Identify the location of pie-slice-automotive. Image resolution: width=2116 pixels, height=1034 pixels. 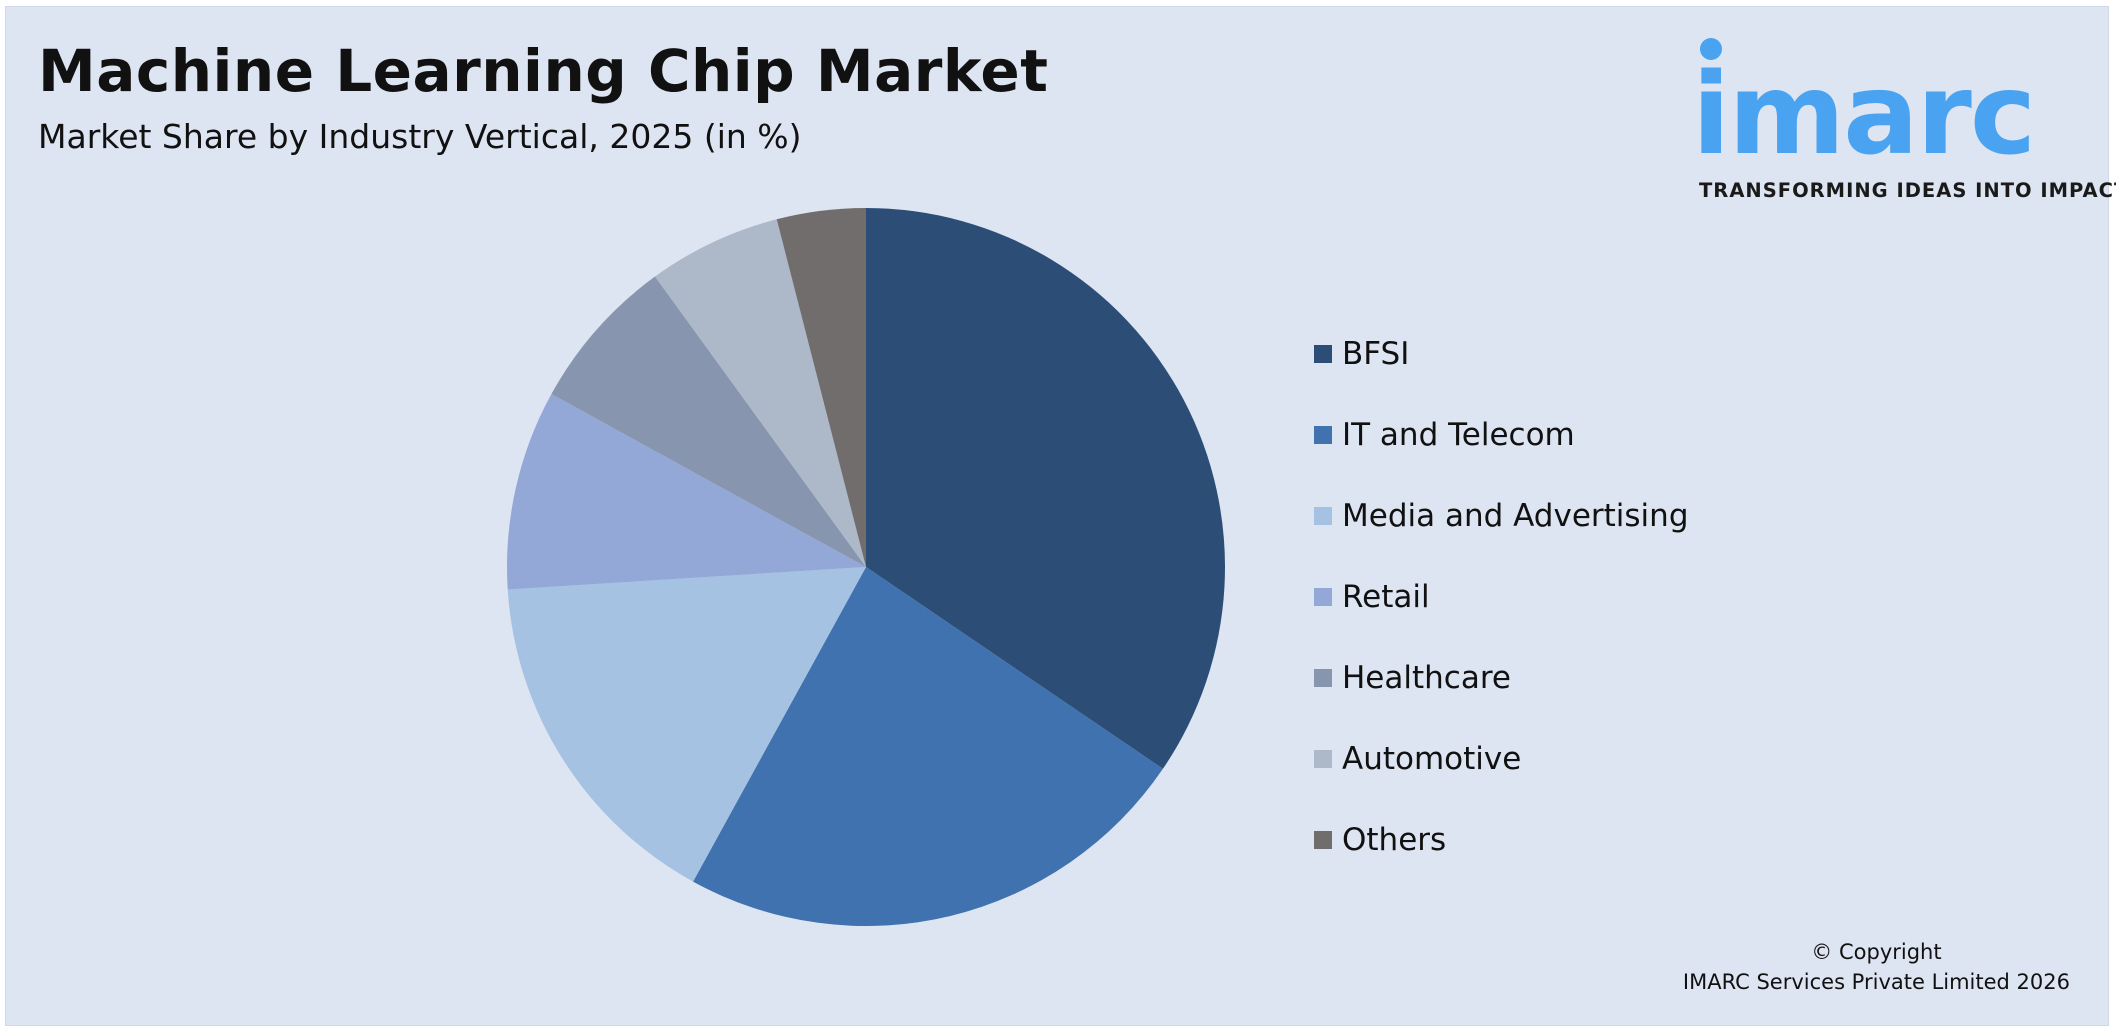
(760, 393).